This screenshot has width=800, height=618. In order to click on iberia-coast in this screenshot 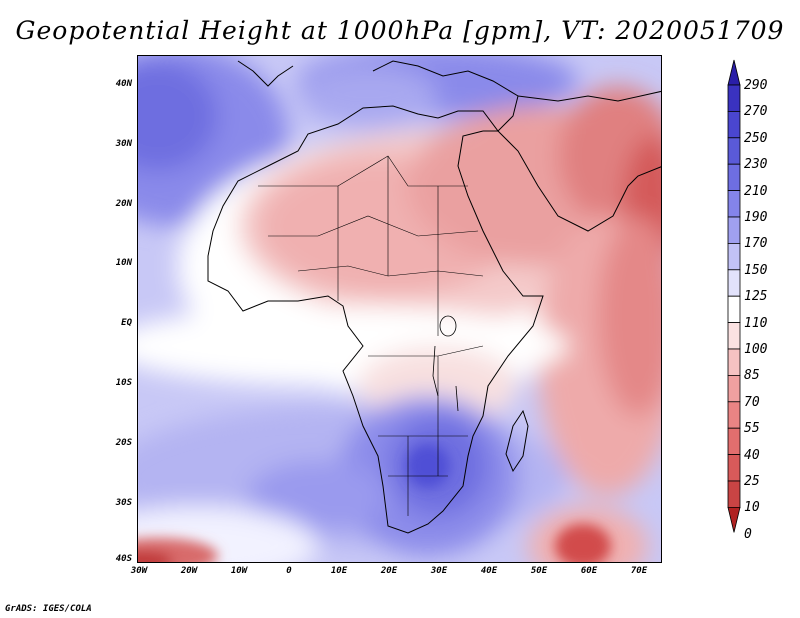, I will do `click(265, 73)`.